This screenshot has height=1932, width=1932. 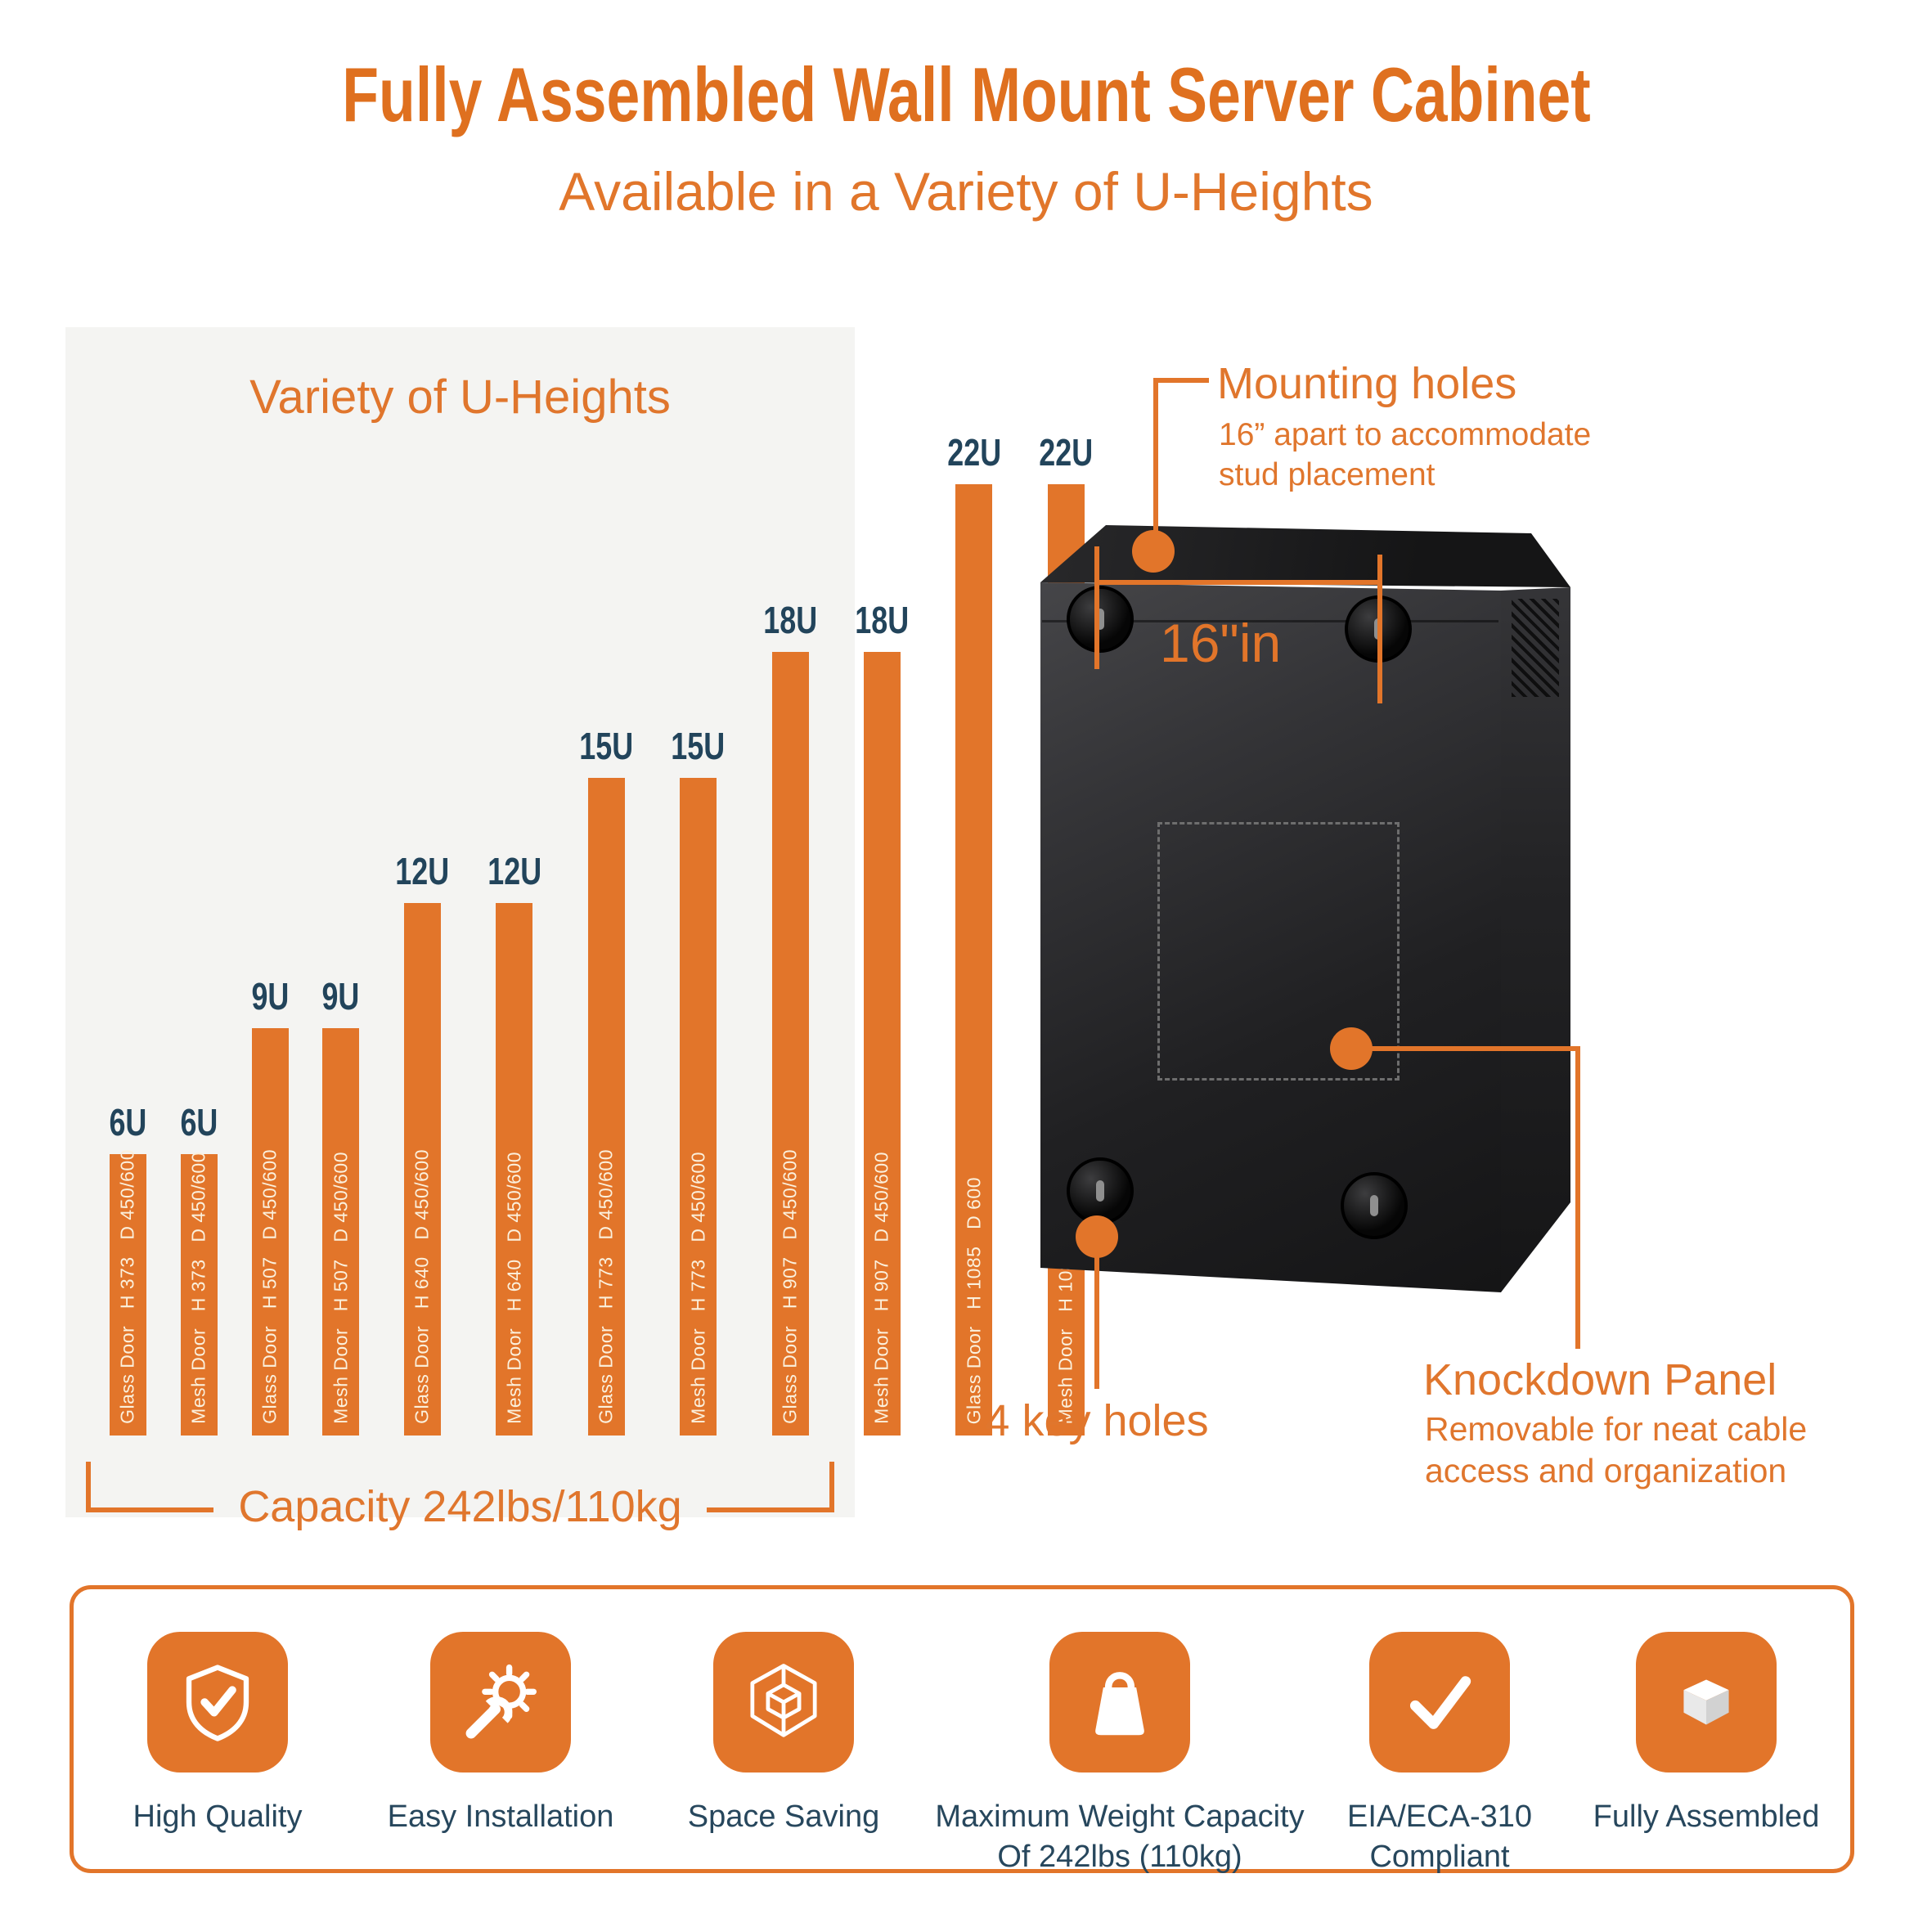 What do you see at coordinates (198, 1288) in the screenshot?
I see `bar-spec-label: Mesh Door H 373 D 450/600` at bounding box center [198, 1288].